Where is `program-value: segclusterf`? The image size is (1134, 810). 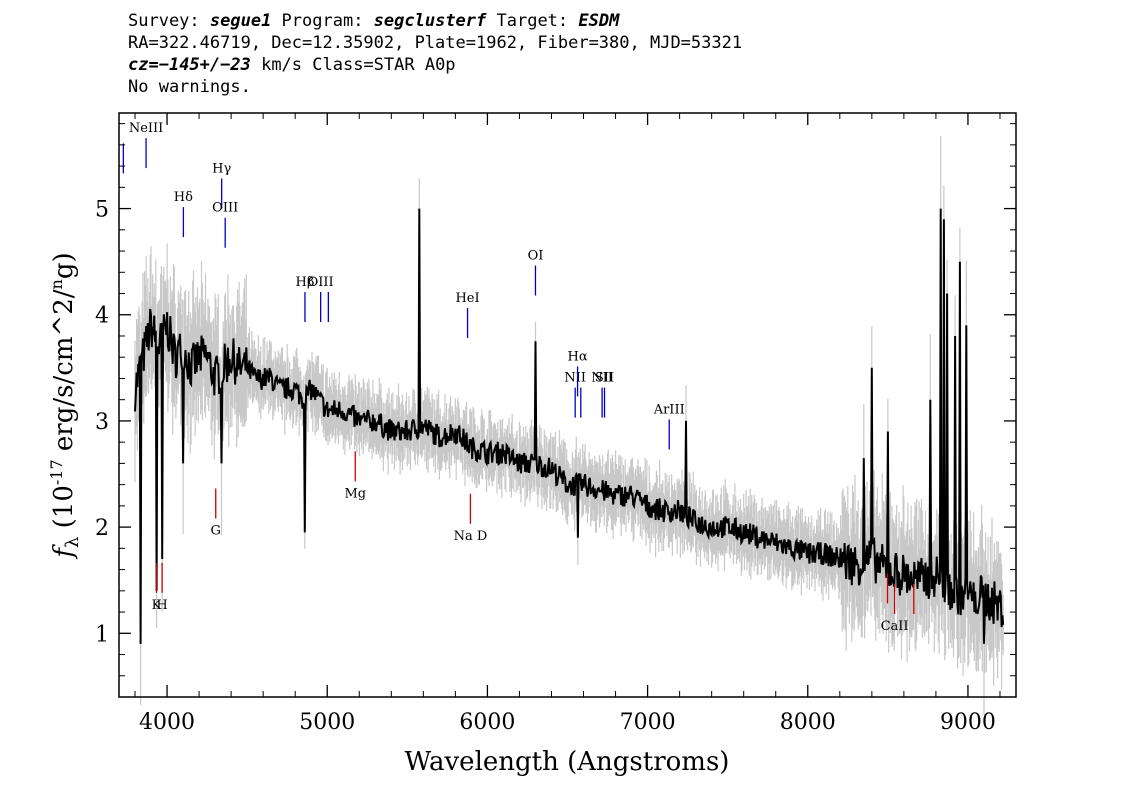
program-value: segclusterf is located at coordinates (430, 21).